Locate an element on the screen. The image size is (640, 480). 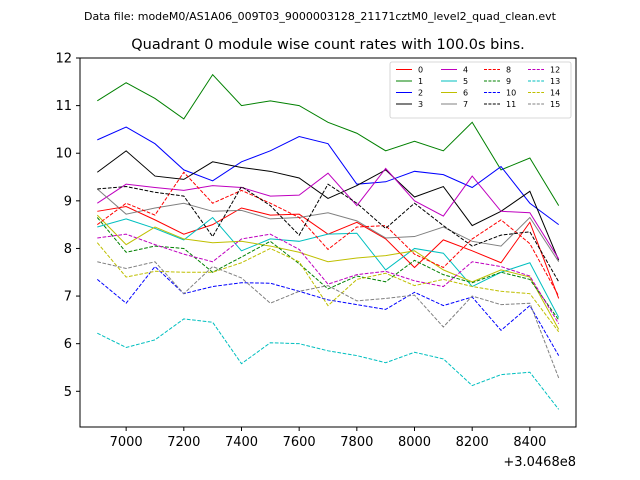
y-axis: 5 6 7 8 9 10 11 12 is located at coordinates (67, 226).